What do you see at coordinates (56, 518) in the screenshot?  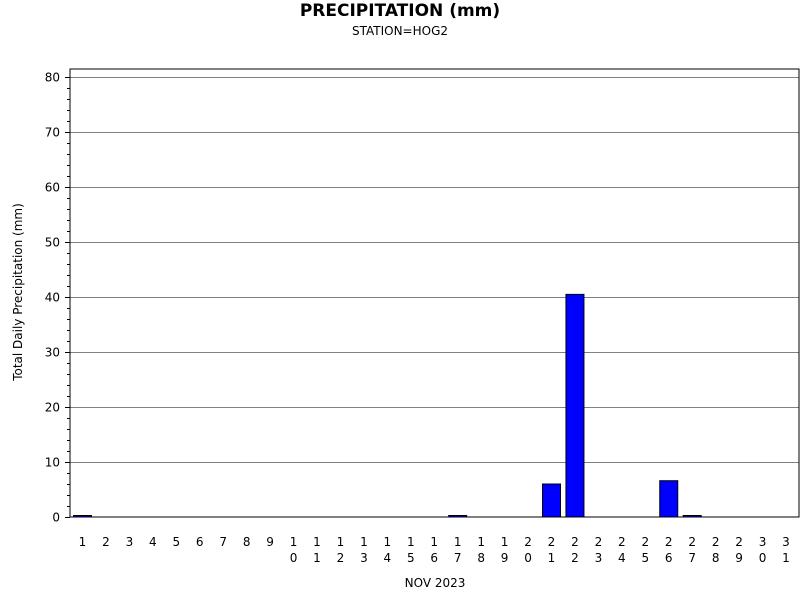 I see `y-tick-label: 0` at bounding box center [56, 518].